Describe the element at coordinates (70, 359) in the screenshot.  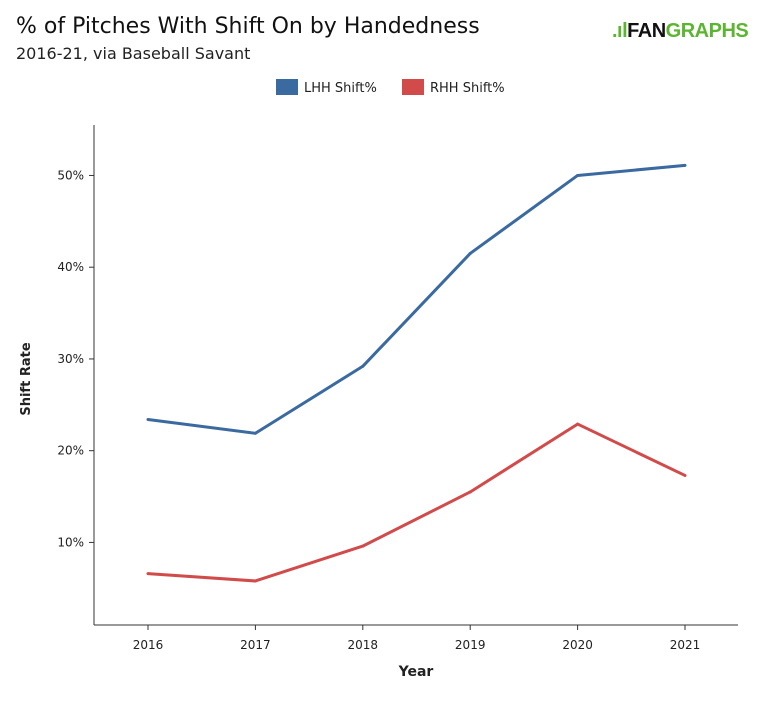
I see `y-tick-label: 30%` at that location.